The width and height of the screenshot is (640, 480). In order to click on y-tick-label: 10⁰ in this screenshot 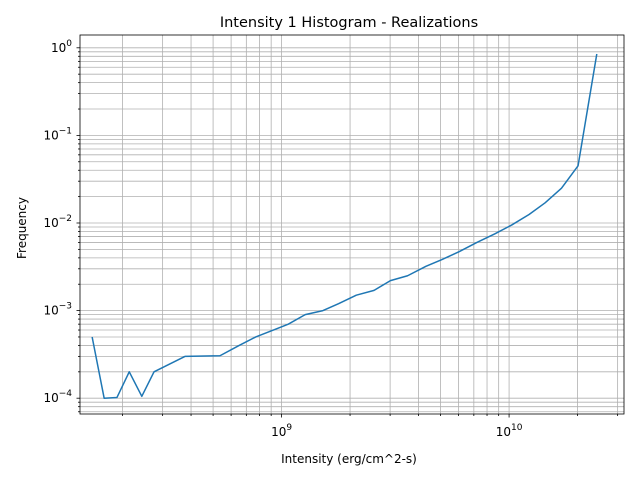, I will do `click(61, 47)`.